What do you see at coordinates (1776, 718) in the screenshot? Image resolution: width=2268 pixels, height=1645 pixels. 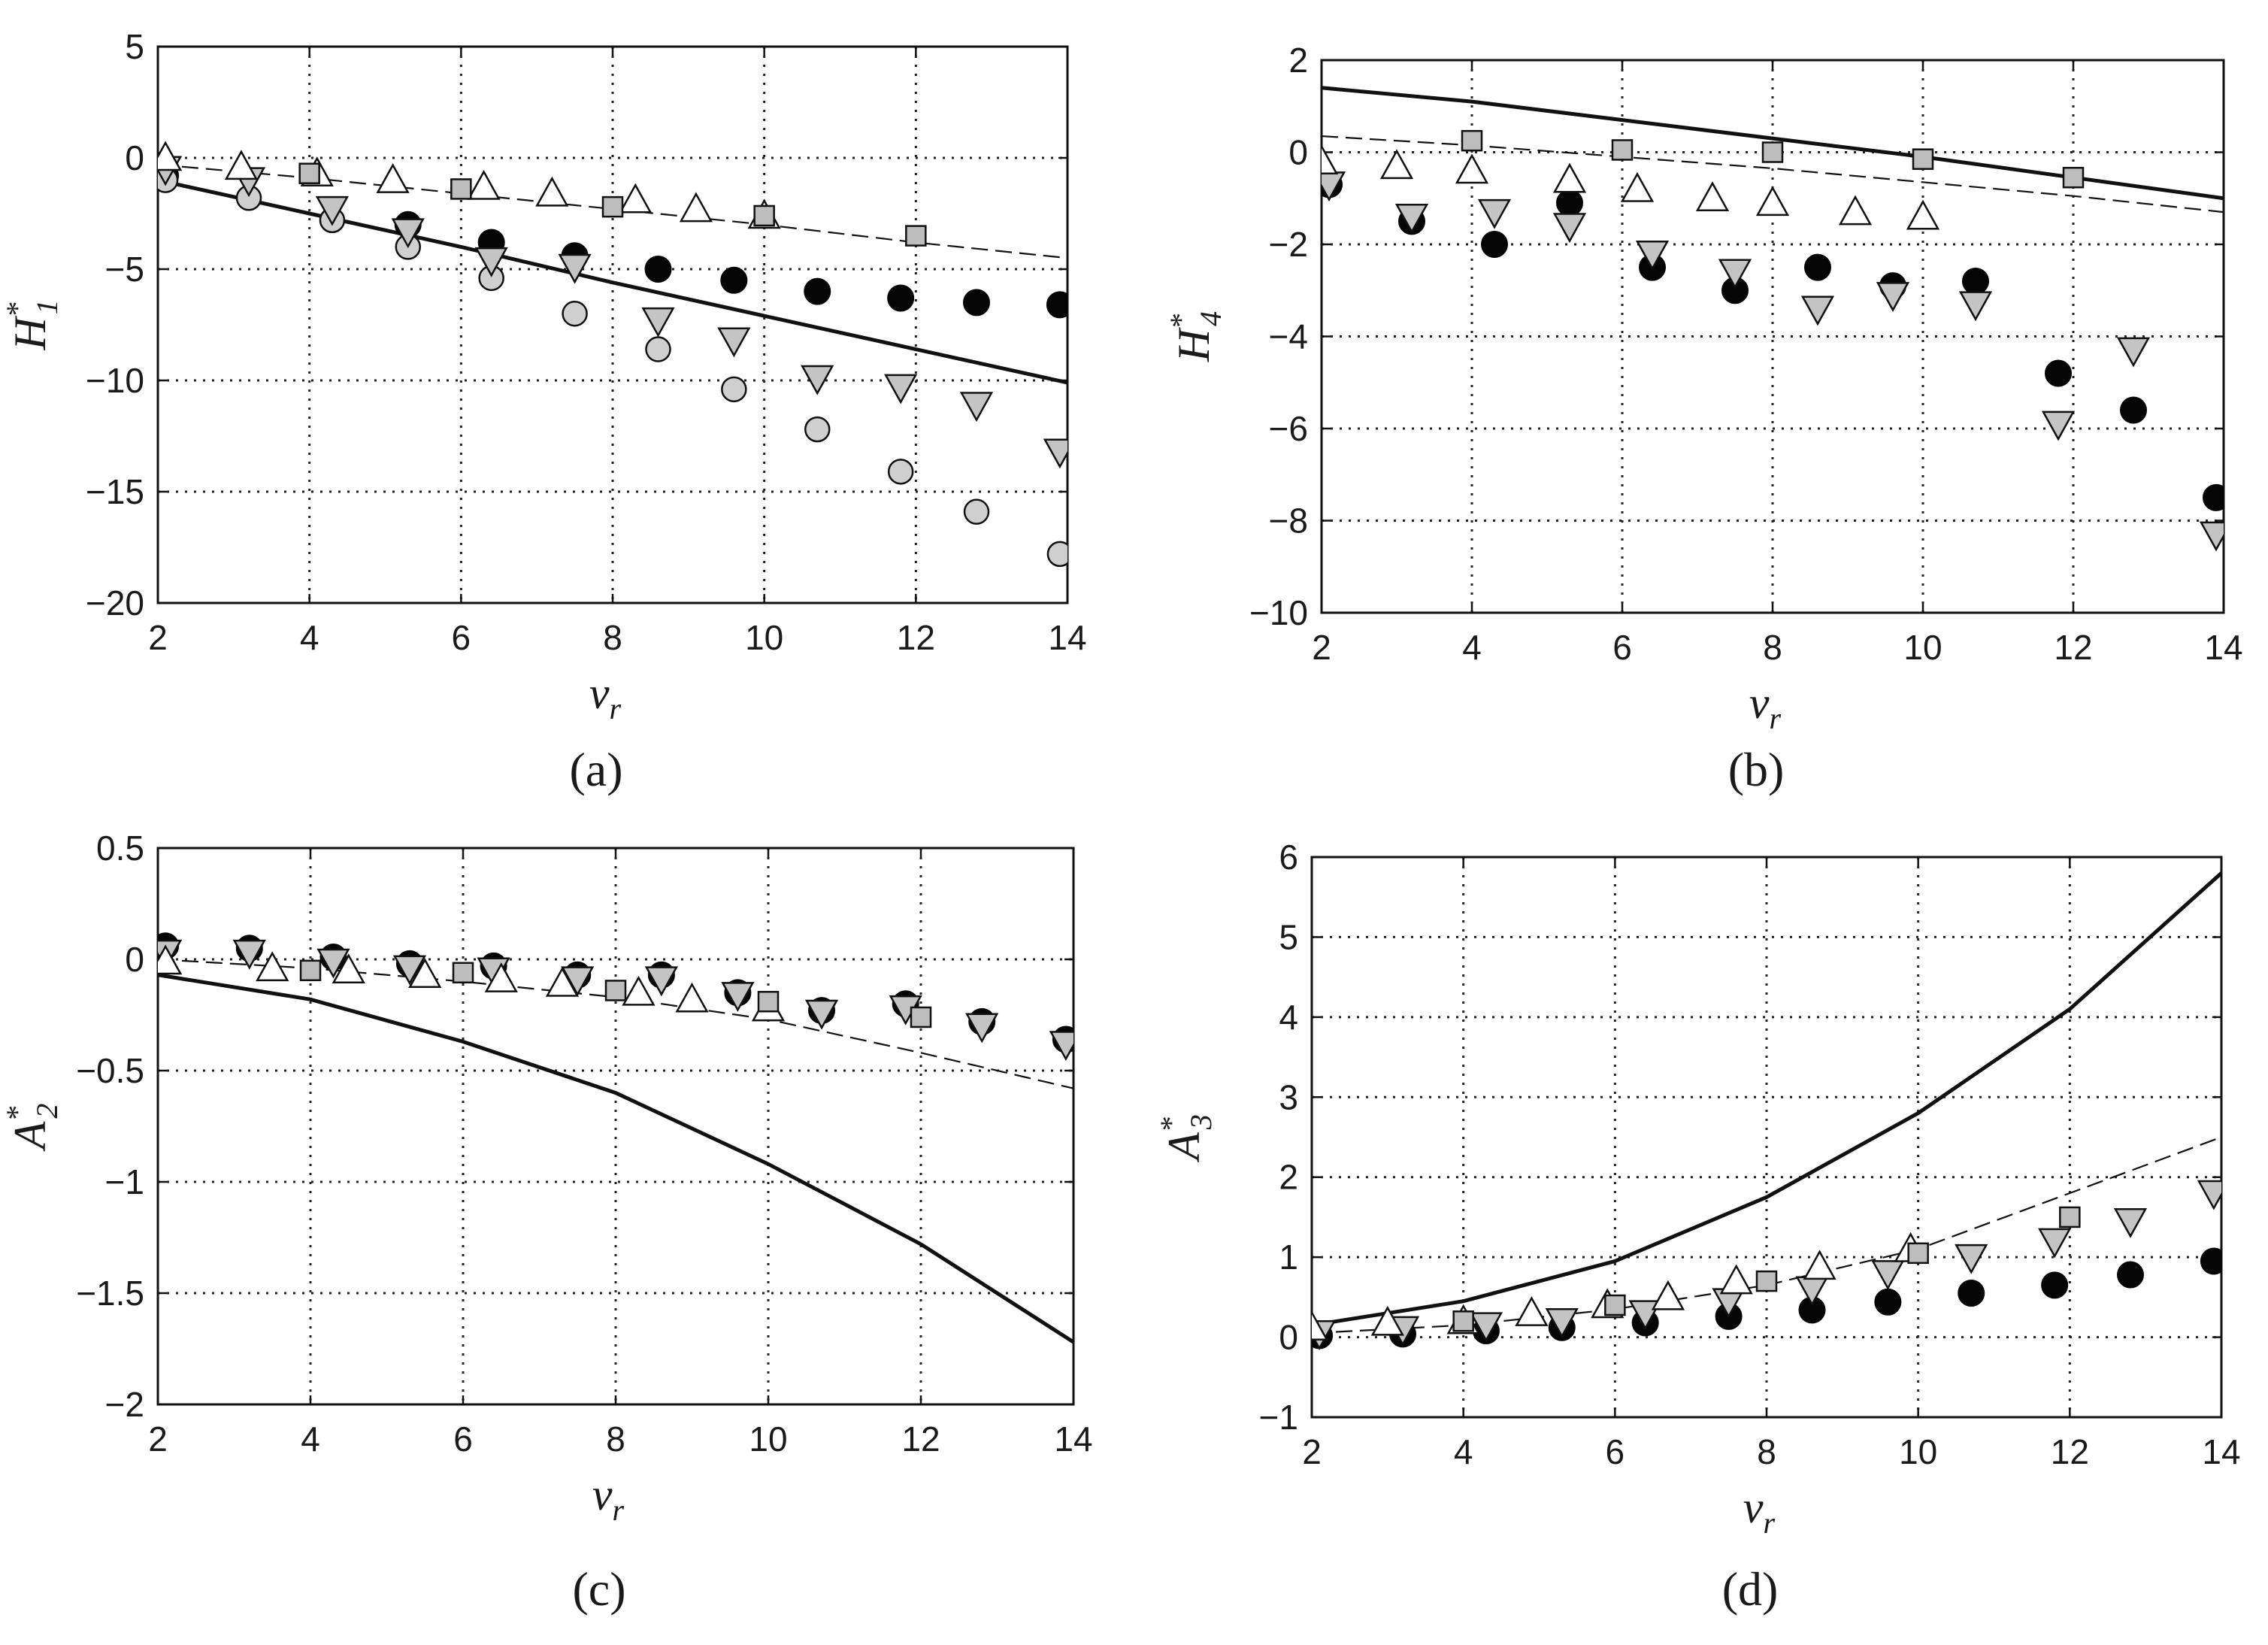 I see `x-axis-label-sub: r` at bounding box center [1776, 718].